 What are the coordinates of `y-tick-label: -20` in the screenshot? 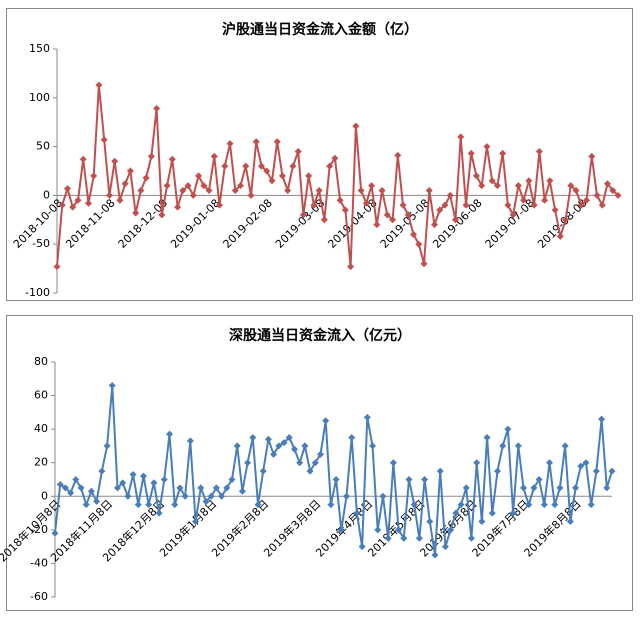 It's located at (39, 529).